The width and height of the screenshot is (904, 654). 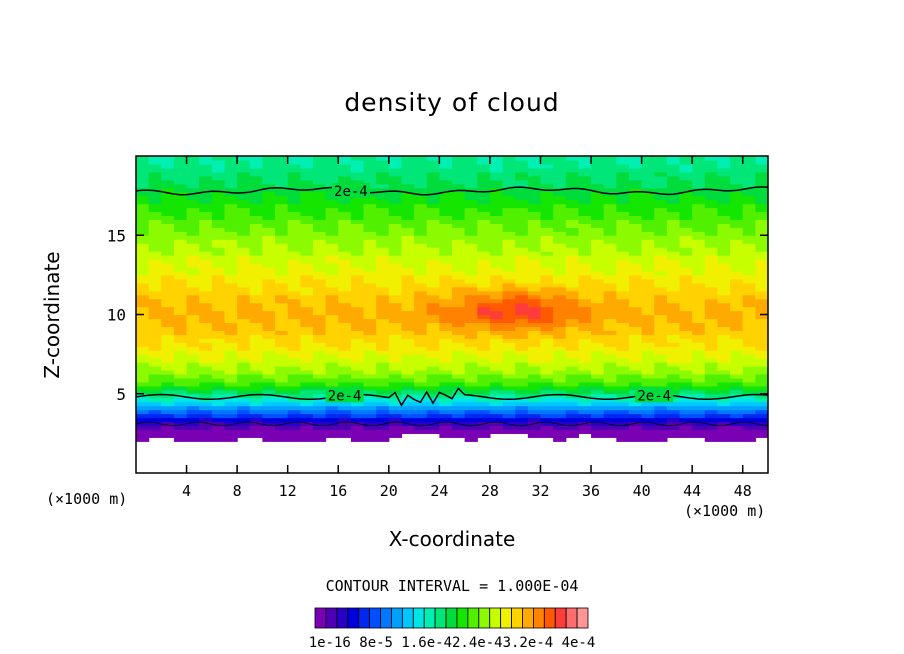 I want to click on contour-label-bg, so click(x=344, y=395).